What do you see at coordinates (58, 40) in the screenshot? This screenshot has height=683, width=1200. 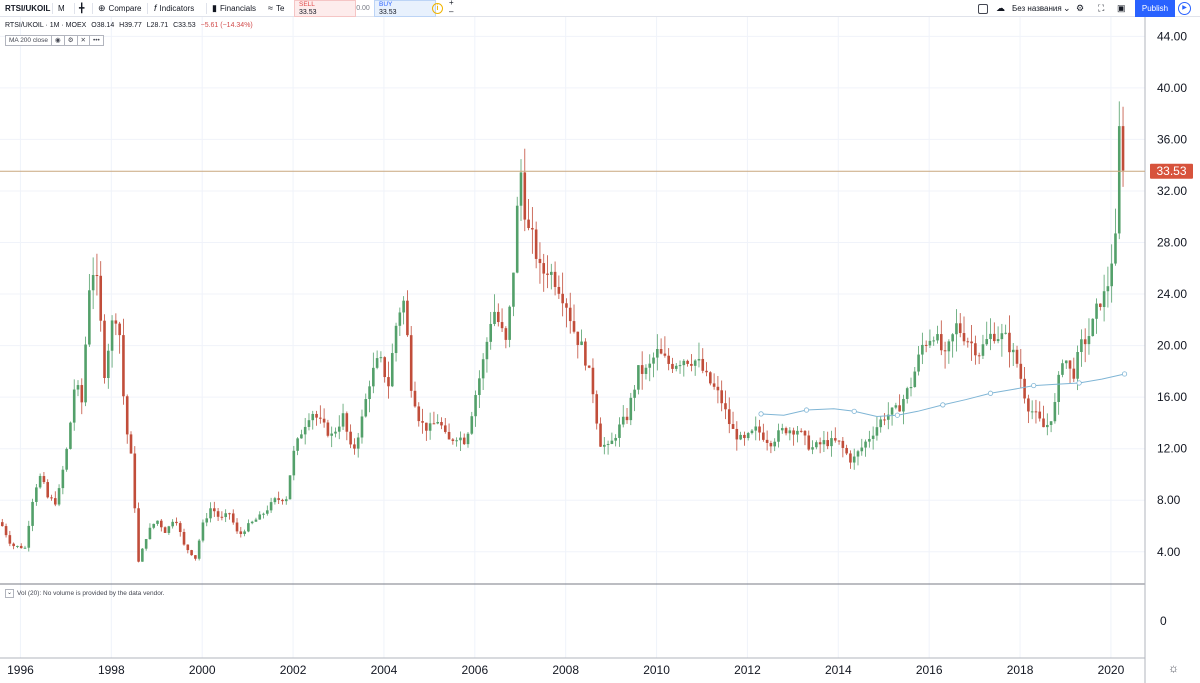 I see `eye-icon: ◉` at bounding box center [58, 40].